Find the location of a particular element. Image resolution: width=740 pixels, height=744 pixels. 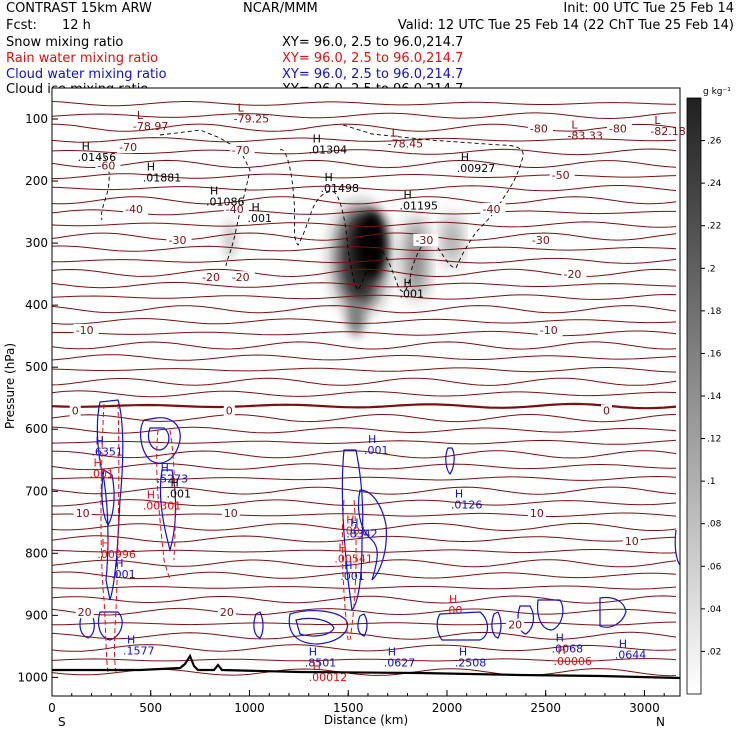

colorbar-tick-label: .24 is located at coordinates (714, 184).